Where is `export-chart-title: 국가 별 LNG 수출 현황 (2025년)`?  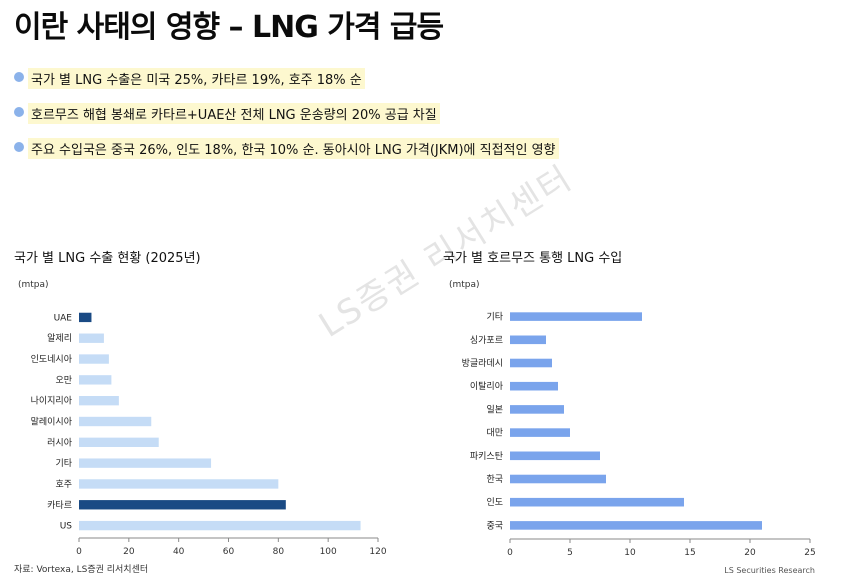 export-chart-title: 국가 별 LNG 수출 현황 (2025년) is located at coordinates (107, 258).